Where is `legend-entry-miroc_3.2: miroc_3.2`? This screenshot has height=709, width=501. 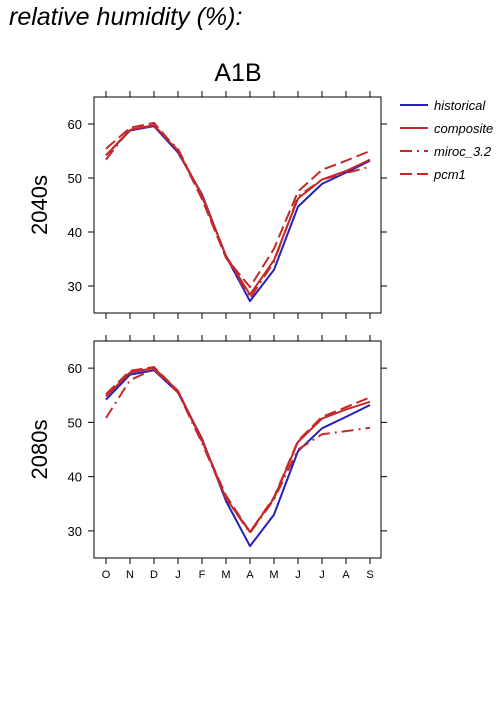
legend-entry-miroc_3.2: miroc_3.2 is located at coordinates (446, 151).